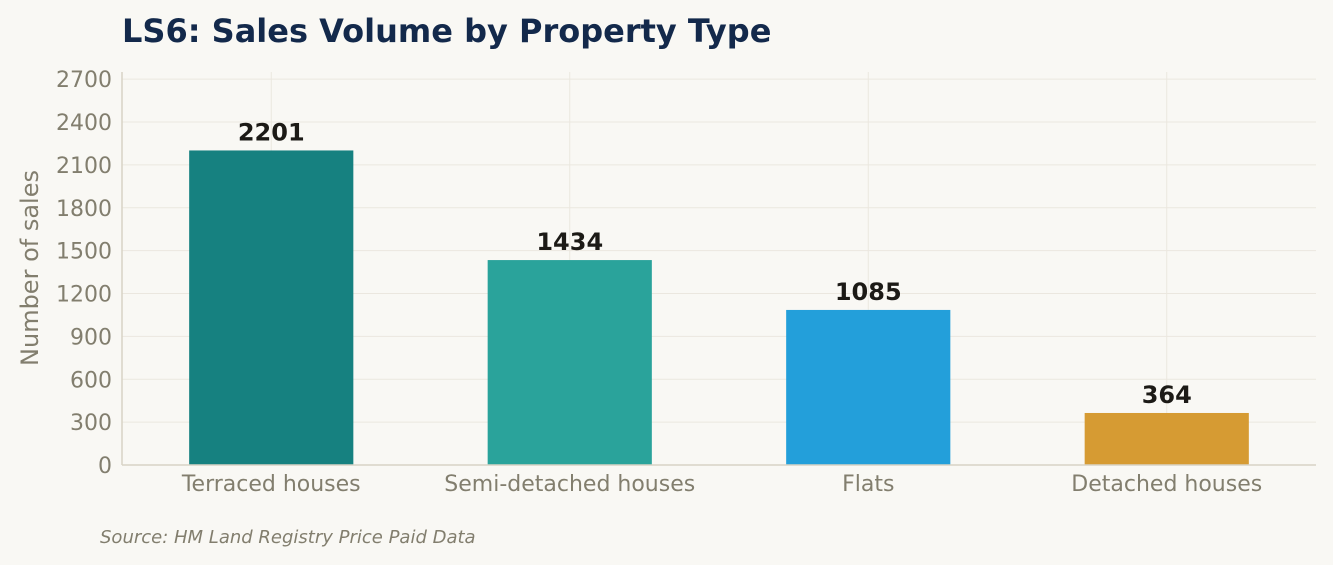  Describe the element at coordinates (84, 209) in the screenshot. I see `y-tick-label: 1800` at that location.